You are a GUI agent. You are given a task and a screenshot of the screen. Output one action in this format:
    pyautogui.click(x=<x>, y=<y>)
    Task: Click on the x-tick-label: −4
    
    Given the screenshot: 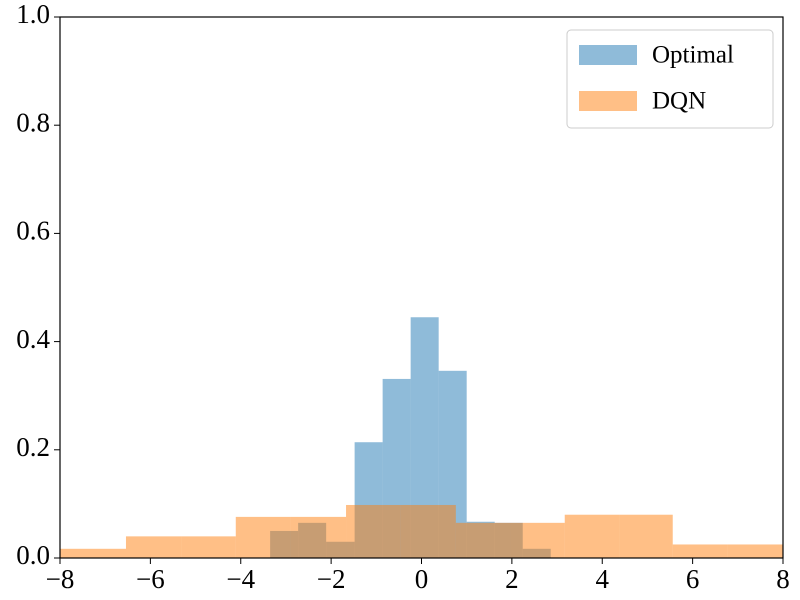 What is the action you would take?
    pyautogui.click(x=240, y=579)
    